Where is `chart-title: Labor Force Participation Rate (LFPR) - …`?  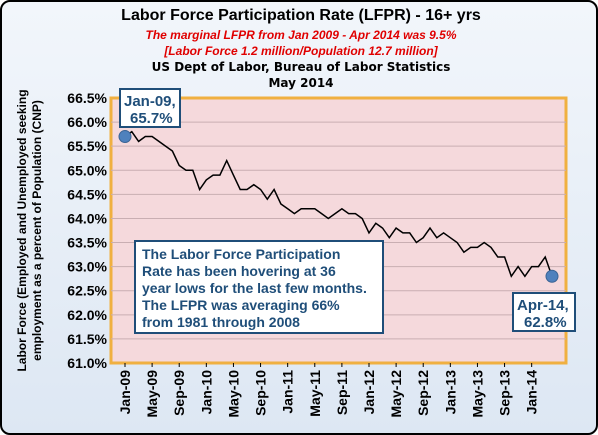 chart-title: Labor Force Participation Rate (LFPR) - … is located at coordinates (301, 15).